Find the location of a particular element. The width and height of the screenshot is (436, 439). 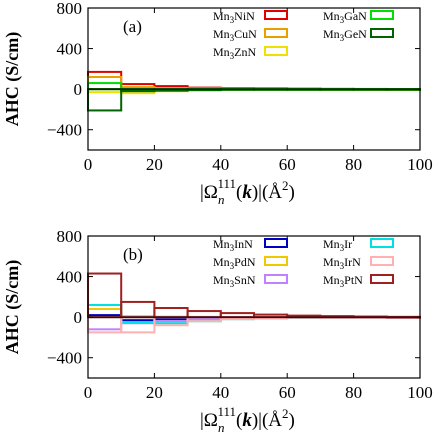

legend-label-Mn3SnN: Mn3SnN is located at coordinates (234, 281).